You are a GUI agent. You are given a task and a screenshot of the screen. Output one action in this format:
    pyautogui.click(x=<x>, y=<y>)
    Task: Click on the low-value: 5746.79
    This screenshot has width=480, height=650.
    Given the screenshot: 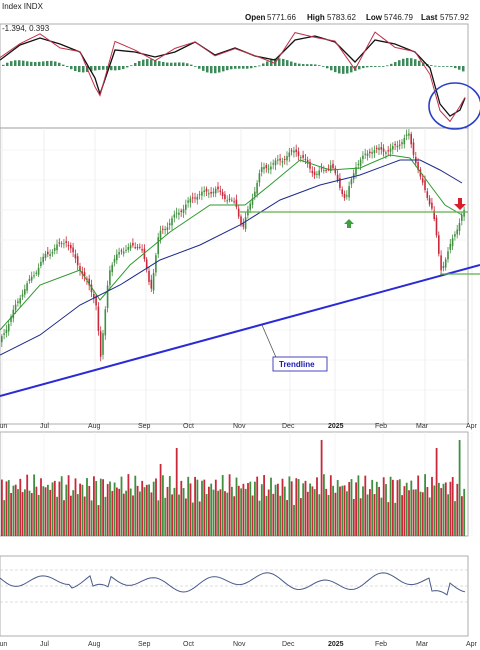 What is the action you would take?
    pyautogui.click(x=398, y=17)
    